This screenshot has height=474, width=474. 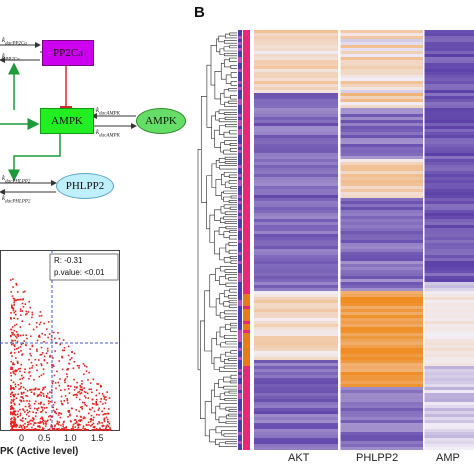 What do you see at coordinates (79, 272) in the screenshot?
I see `stat-pvalue: p.value: <0.01` at bounding box center [79, 272].